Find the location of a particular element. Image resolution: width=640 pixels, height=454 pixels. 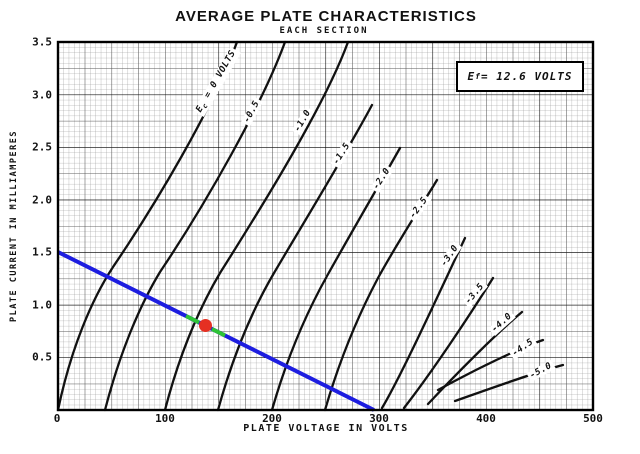

x-tick-400: 400 is located at coordinates (486, 418).